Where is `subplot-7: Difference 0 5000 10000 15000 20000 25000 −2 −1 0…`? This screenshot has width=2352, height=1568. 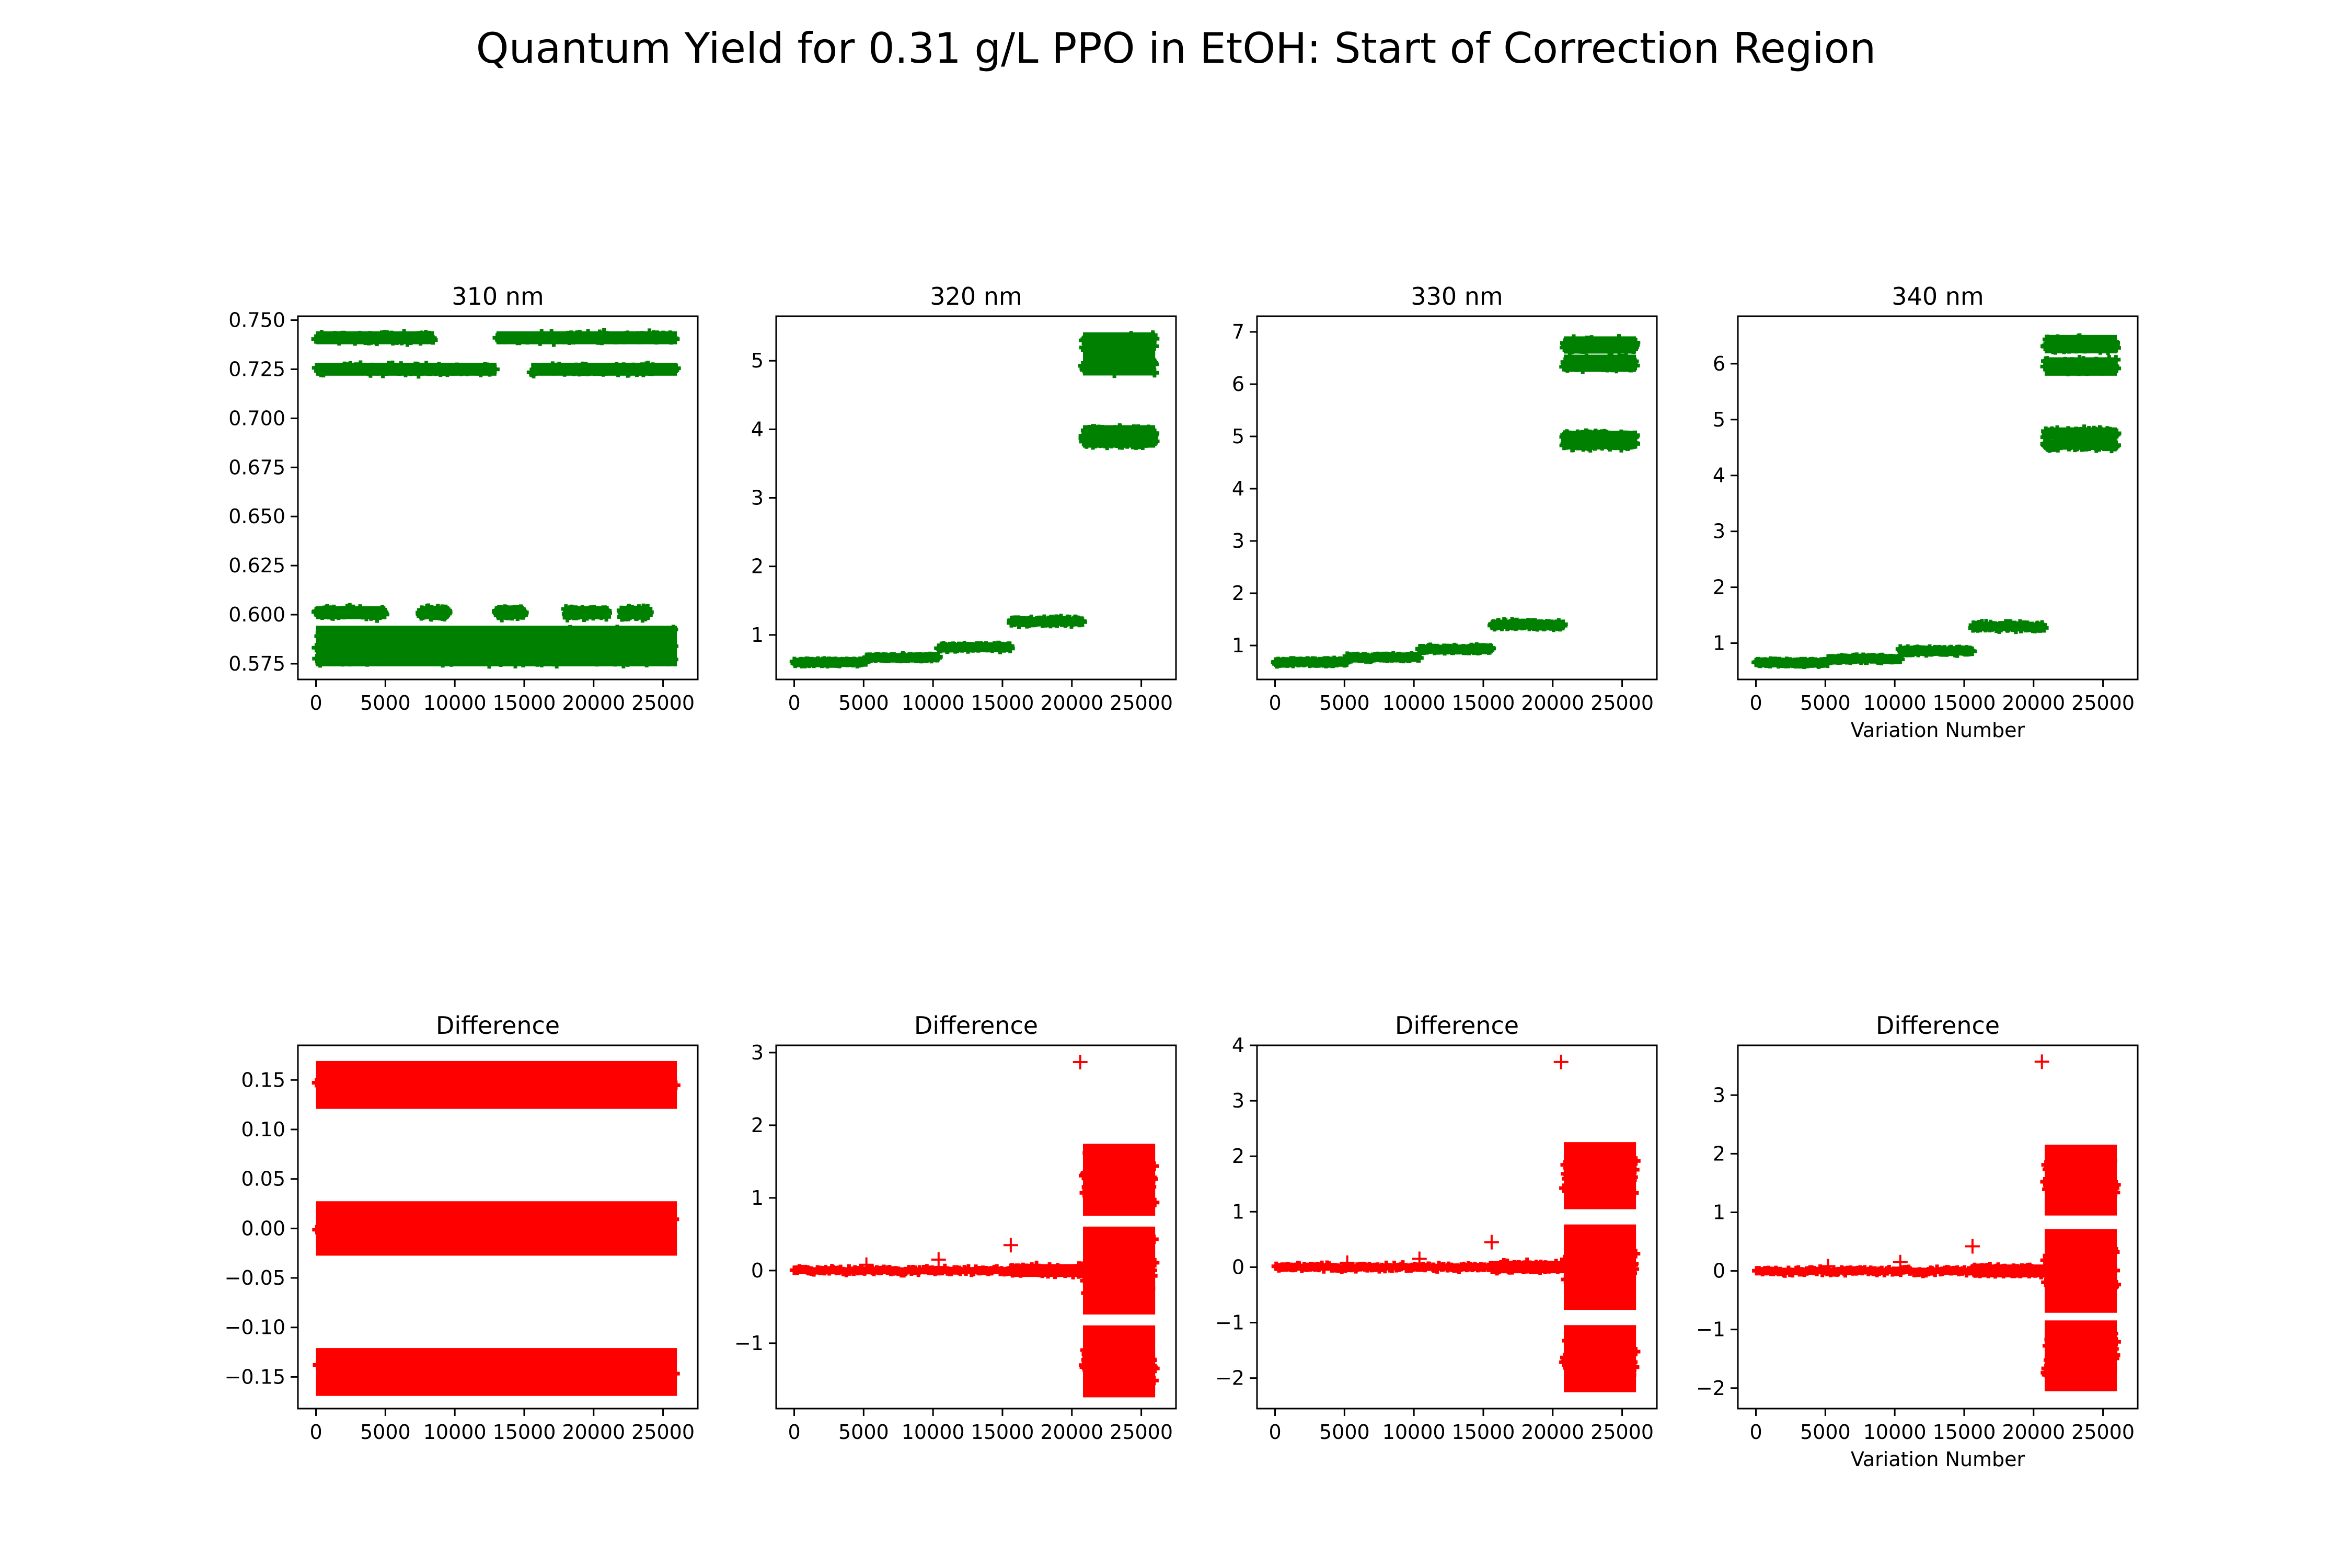
subplot-7: Difference 0 5000 10000 15000 20000 25000 −2 −1 0… is located at coordinates (1436, 1227).